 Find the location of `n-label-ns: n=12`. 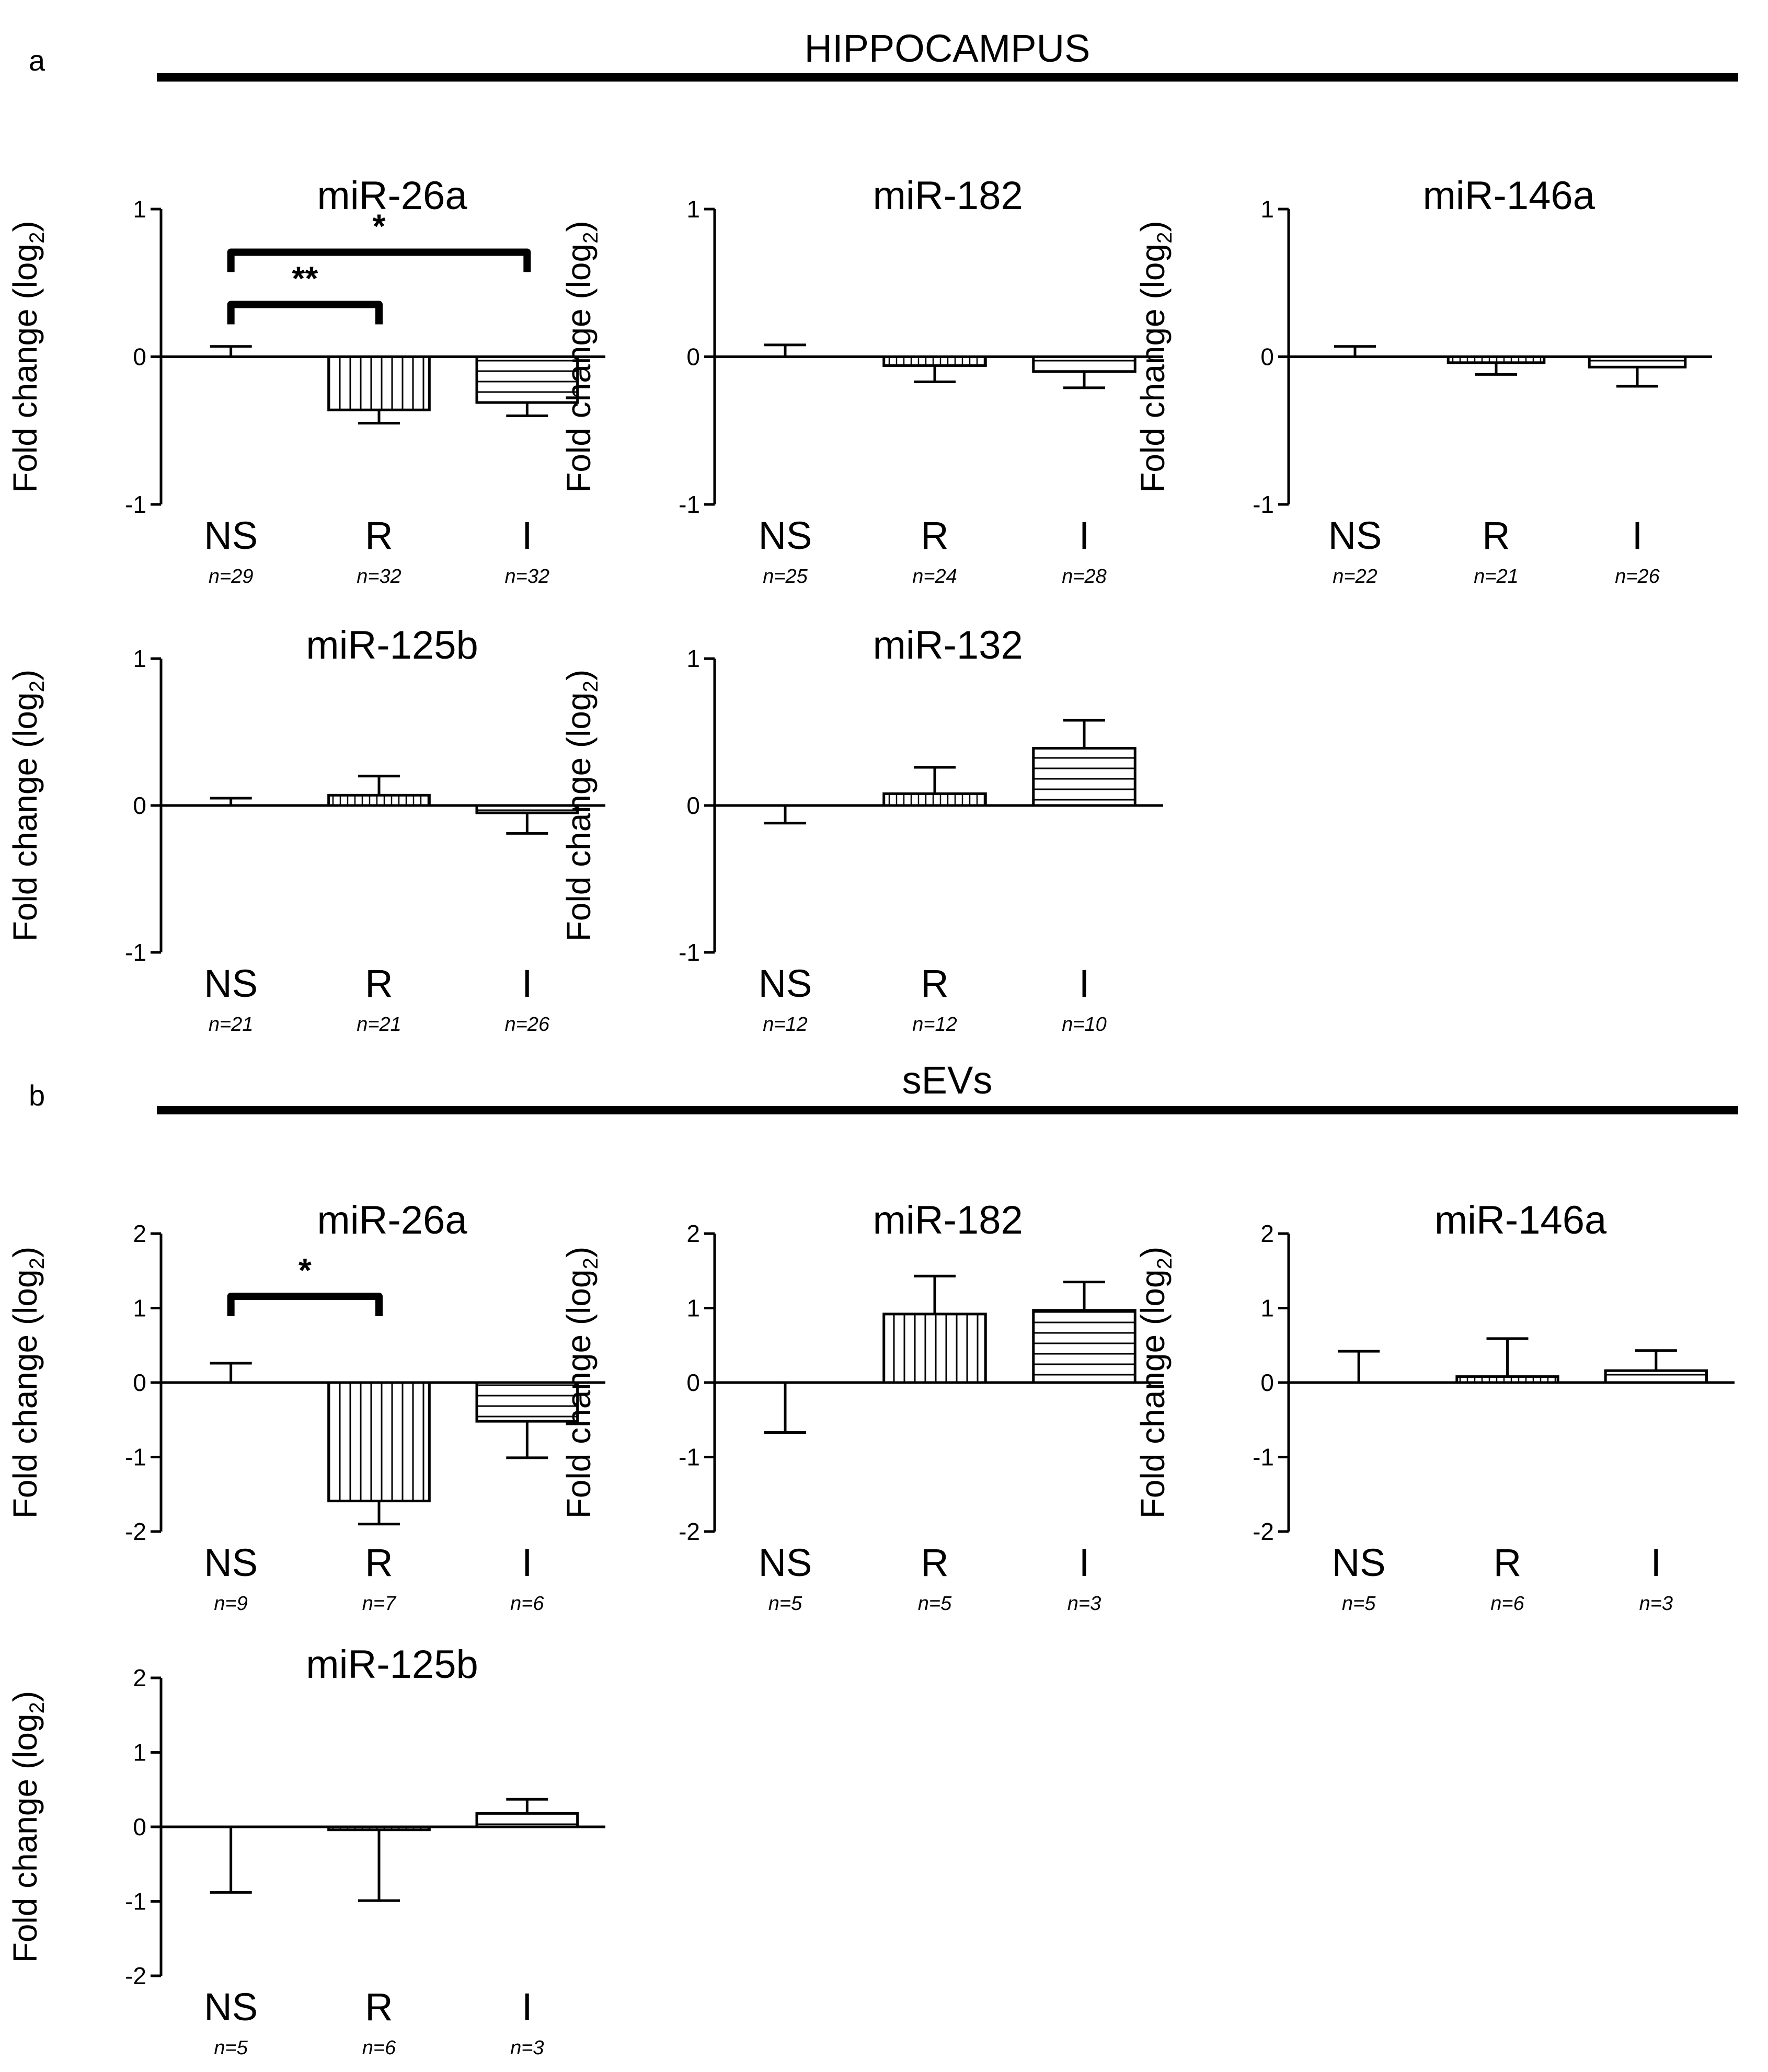

n-label-ns: n=12 is located at coordinates (786, 1024).